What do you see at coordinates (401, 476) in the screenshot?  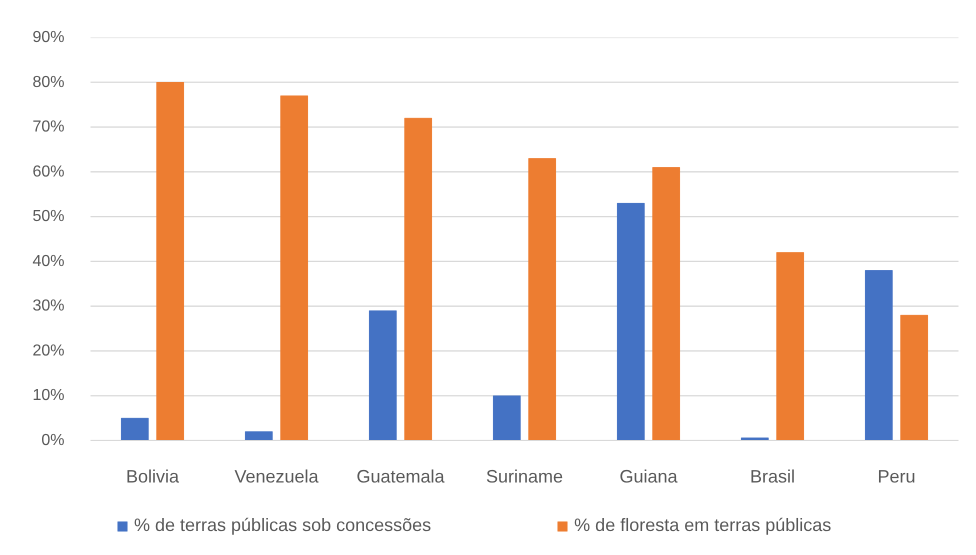 I see `x-tick-label: Guatemala` at bounding box center [401, 476].